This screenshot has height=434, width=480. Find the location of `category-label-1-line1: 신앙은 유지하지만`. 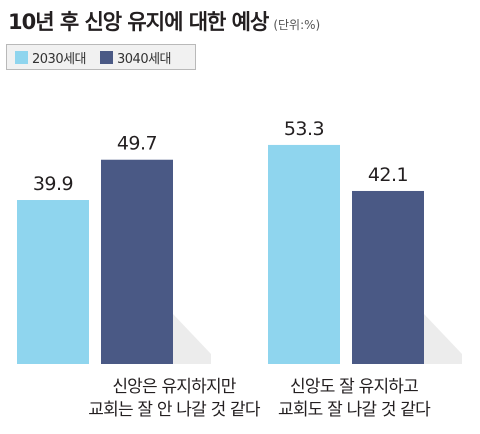

category-label-1-line1: 신앙은 유지하지만 is located at coordinates (174, 387).